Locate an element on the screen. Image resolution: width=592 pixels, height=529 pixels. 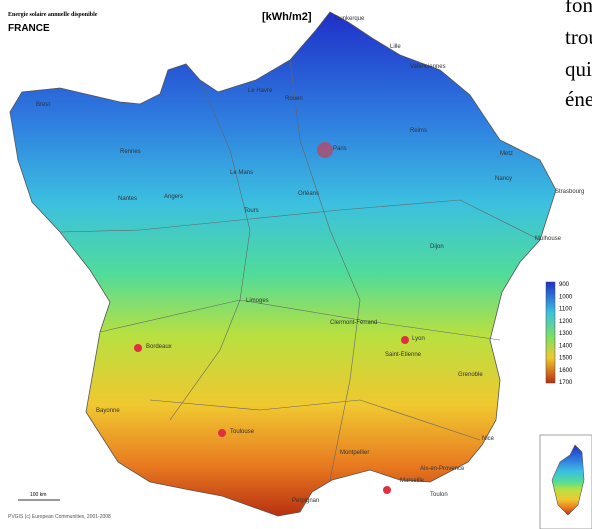
unit: [kWh/m2] is located at coordinates (287, 17).